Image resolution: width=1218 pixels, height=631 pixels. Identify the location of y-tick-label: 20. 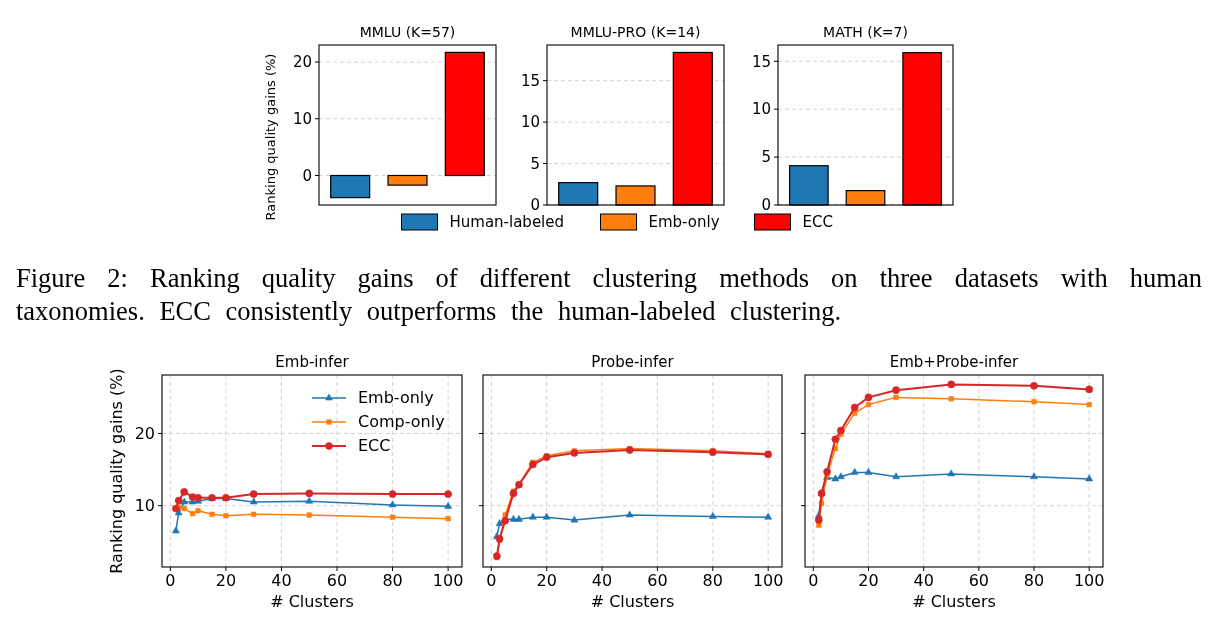
(302, 62).